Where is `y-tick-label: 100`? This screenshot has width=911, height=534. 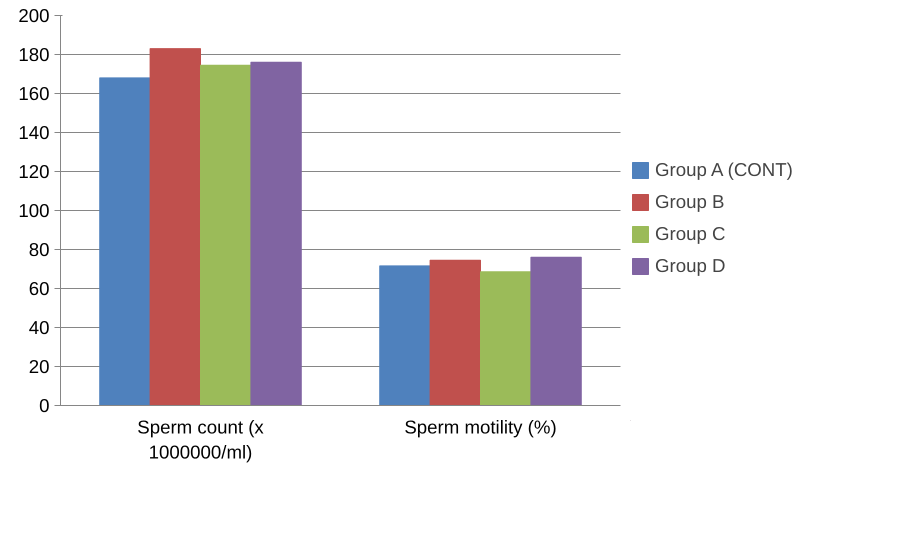 y-tick-label: 100 is located at coordinates (34, 210).